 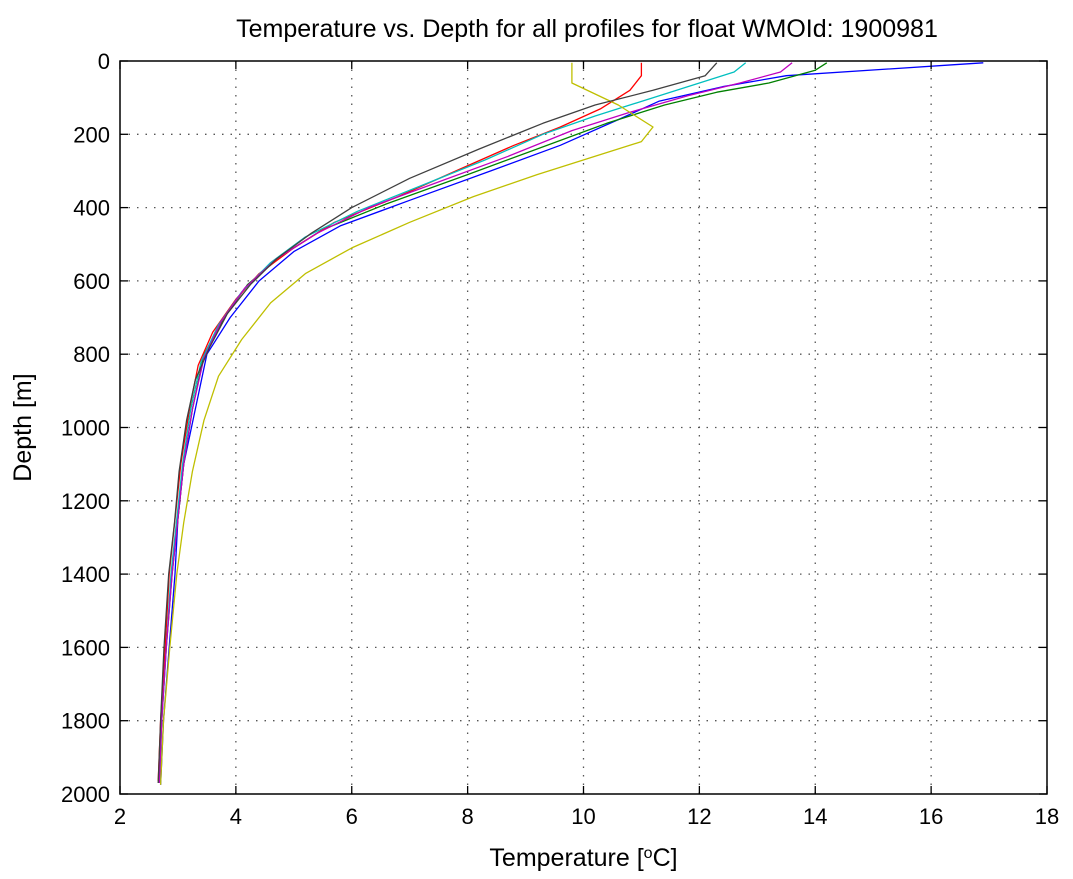 I want to click on y-tick-label: 1600, so click(x=85, y=647).